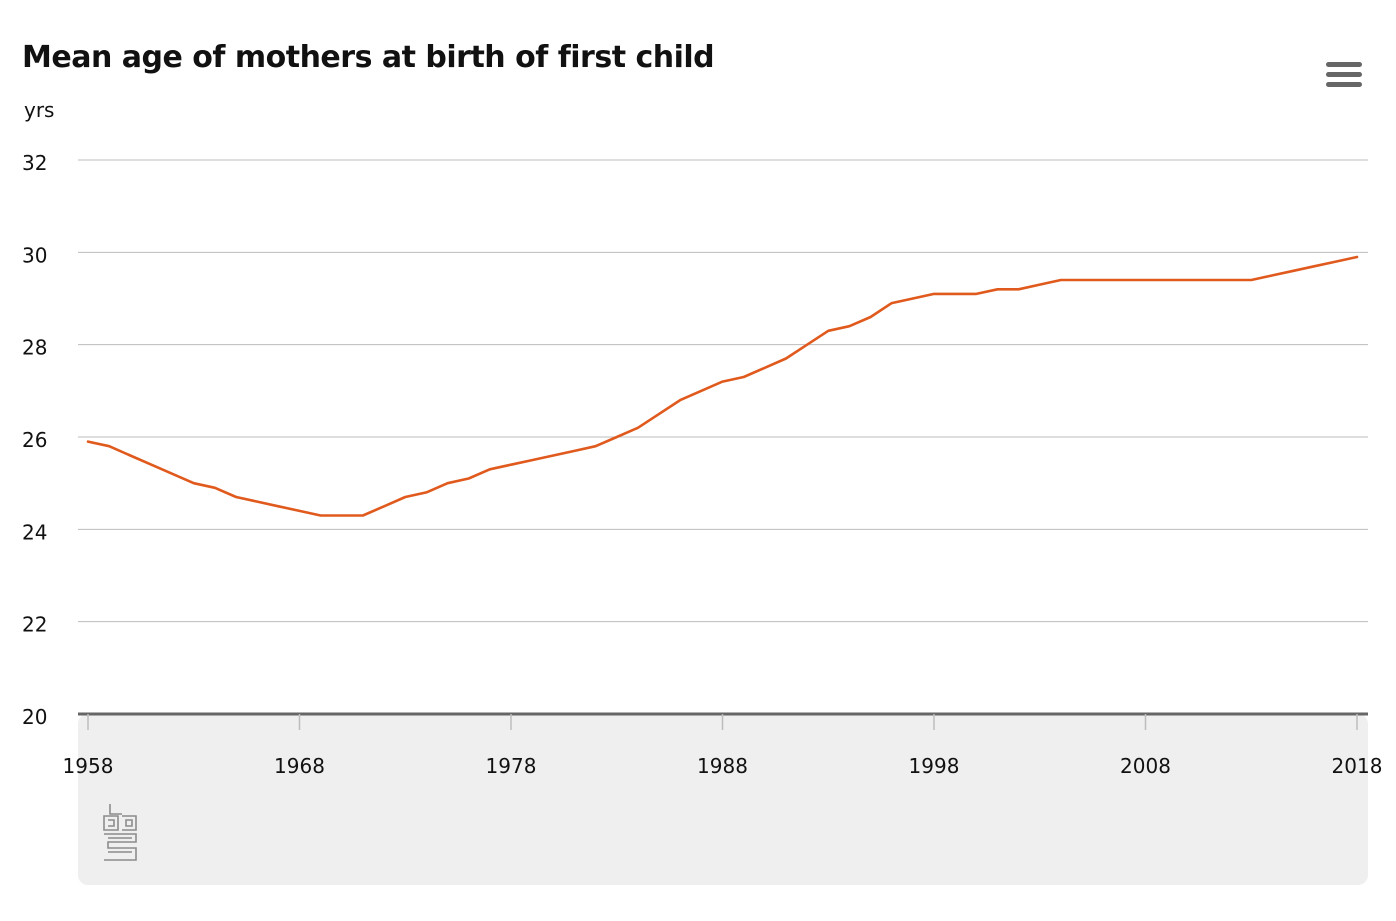  I want to click on cbs-logo-icon, so click(120, 832).